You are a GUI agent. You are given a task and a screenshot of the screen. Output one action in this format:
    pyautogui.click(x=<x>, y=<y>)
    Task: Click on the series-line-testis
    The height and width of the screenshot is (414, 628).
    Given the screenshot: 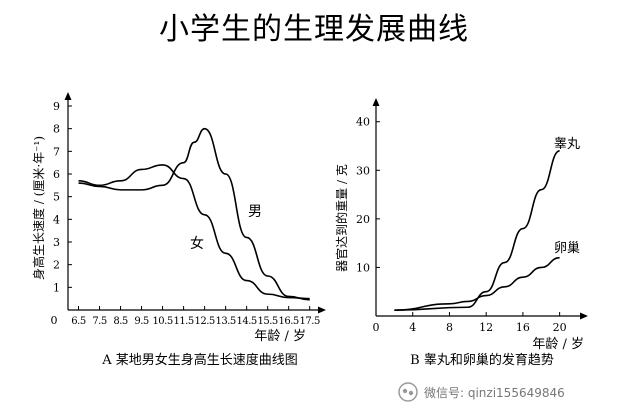 What is the action you would take?
    pyautogui.click(x=477, y=230)
    